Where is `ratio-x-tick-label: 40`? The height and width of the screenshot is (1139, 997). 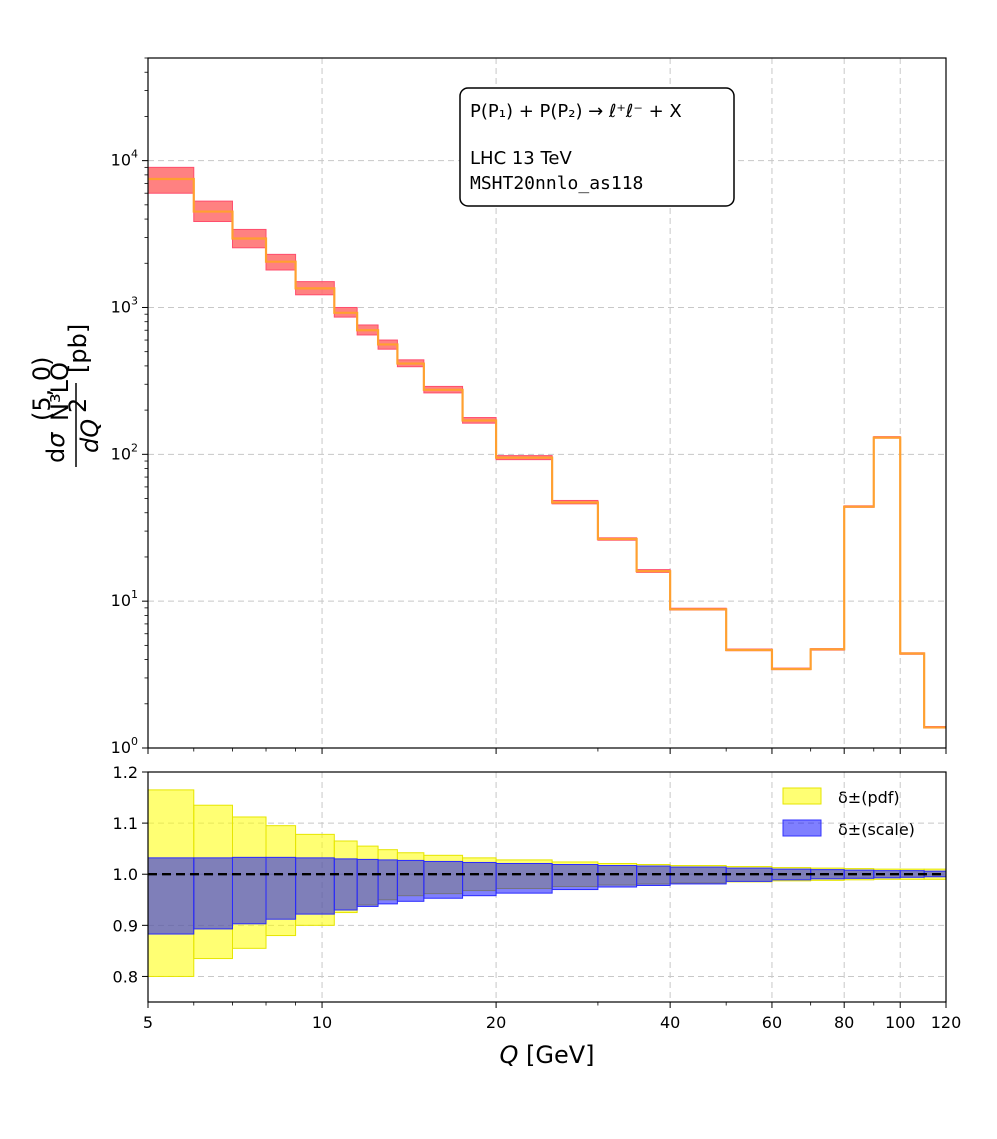 ratio-x-tick-label: 40 is located at coordinates (670, 1022).